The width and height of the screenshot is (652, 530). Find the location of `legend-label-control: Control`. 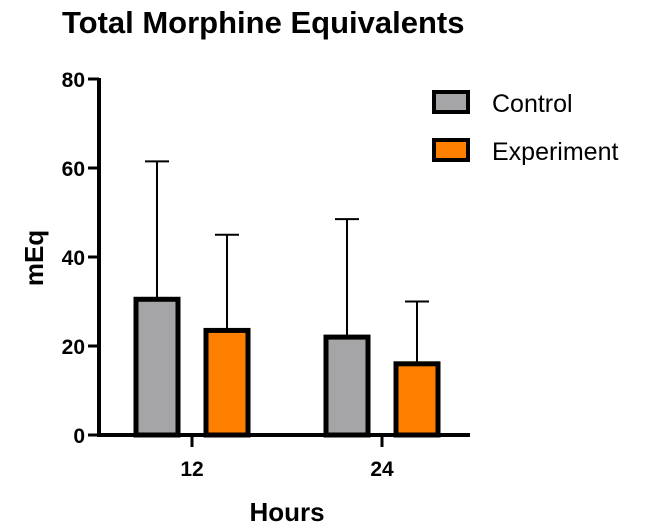

legend-label-control: Control is located at coordinates (532, 104).